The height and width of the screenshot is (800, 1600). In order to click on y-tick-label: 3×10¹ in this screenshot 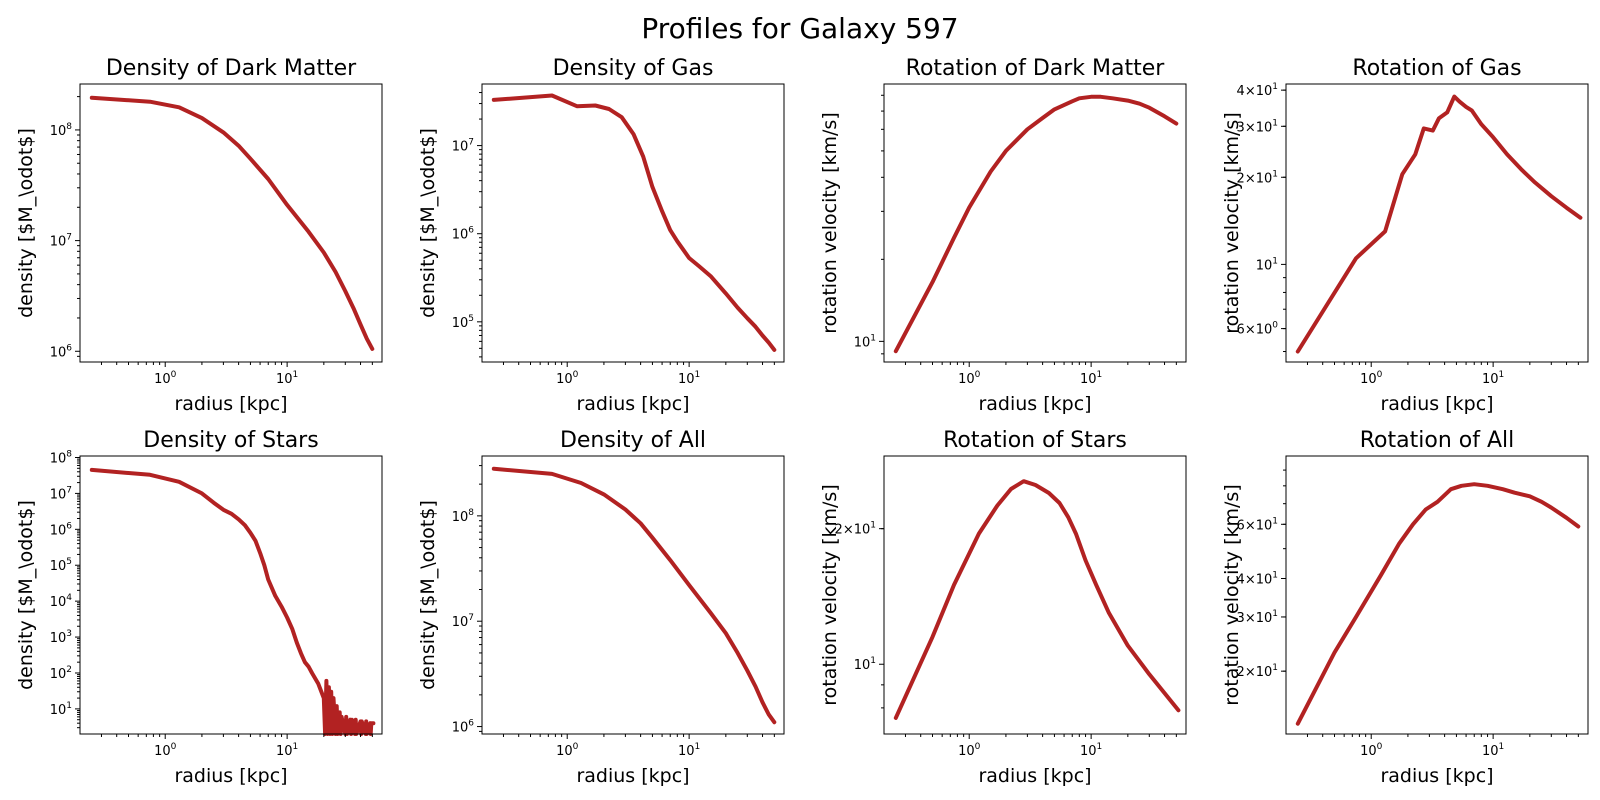, I will do `click(1257, 617)`.